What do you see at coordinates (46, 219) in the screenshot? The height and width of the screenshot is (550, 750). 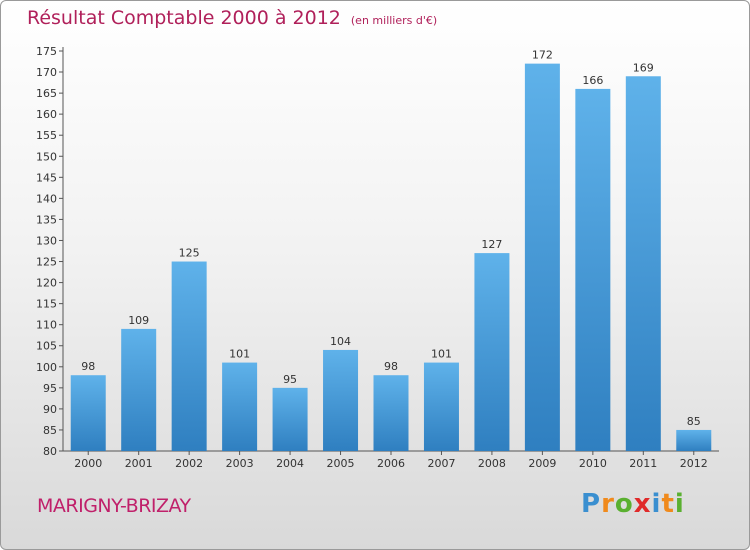 I see `y-tick-label: 135` at bounding box center [46, 219].